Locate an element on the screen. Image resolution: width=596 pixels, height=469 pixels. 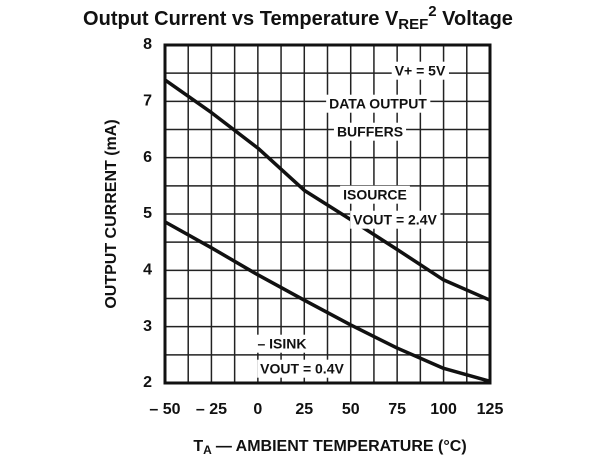
y-axis-label: OUTPUT CURRENT (mA) is located at coordinates (111, 213).